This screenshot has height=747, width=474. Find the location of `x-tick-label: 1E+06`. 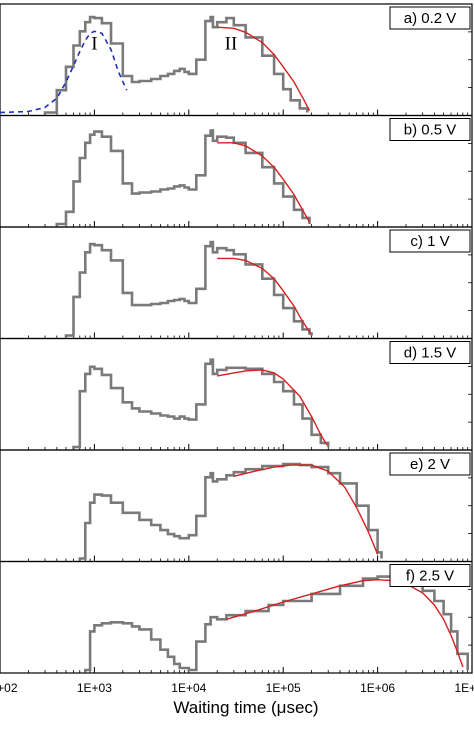

x-tick-label: 1E+06 is located at coordinates (377, 688).